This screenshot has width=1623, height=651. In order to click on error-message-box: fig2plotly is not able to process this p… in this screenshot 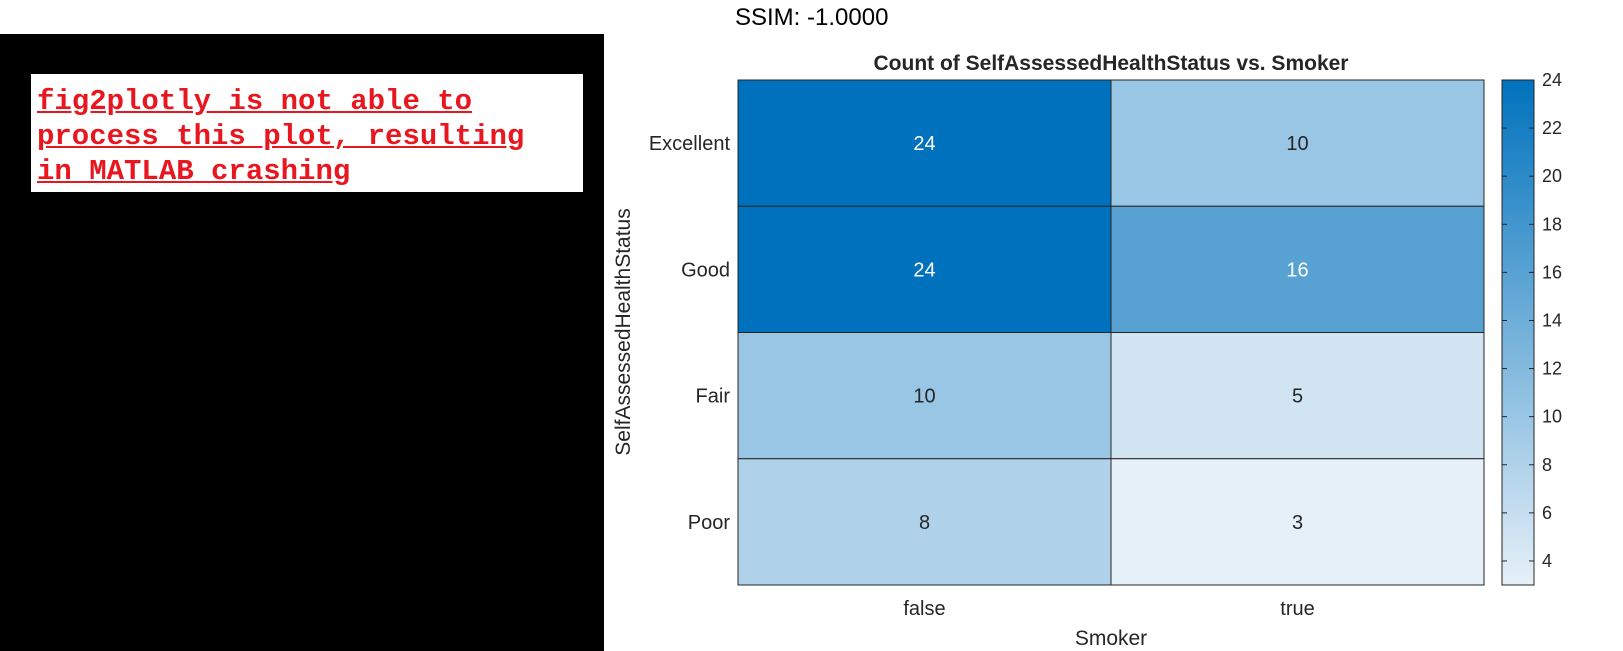, I will do `click(307, 133)`.